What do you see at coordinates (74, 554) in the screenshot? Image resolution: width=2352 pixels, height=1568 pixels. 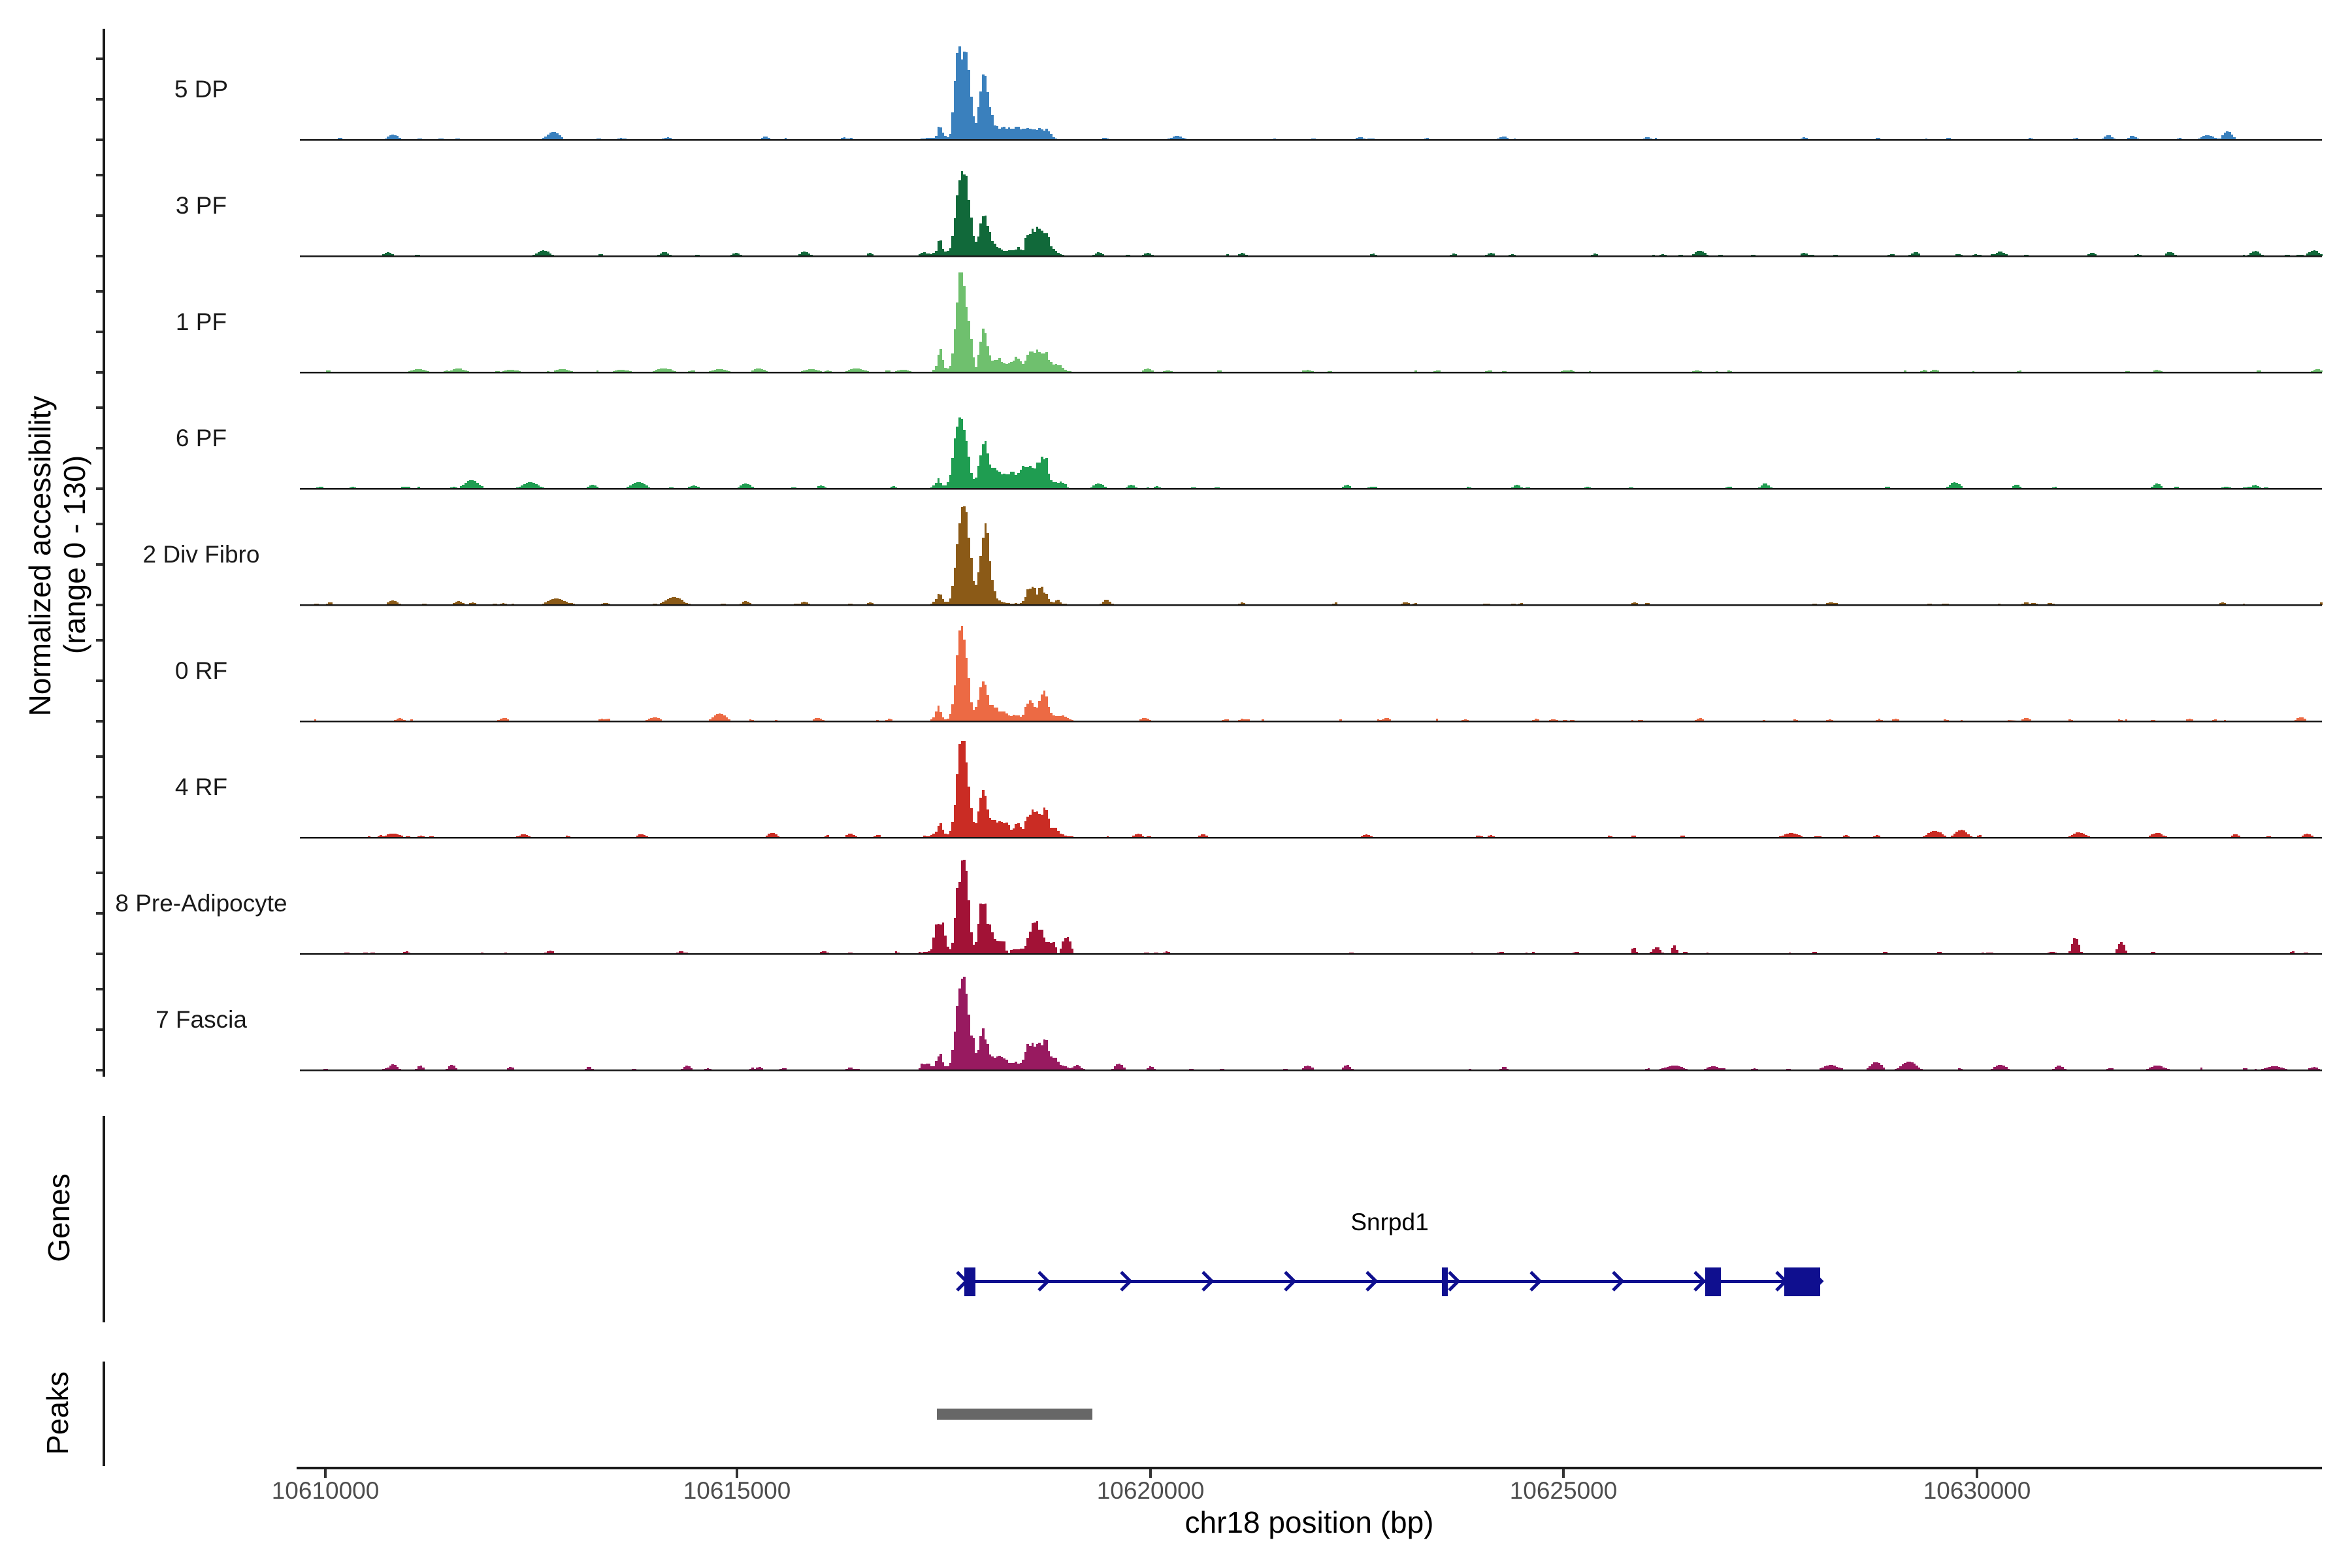 I see `svg-text: (range 0 - 130)` at bounding box center [74, 554].